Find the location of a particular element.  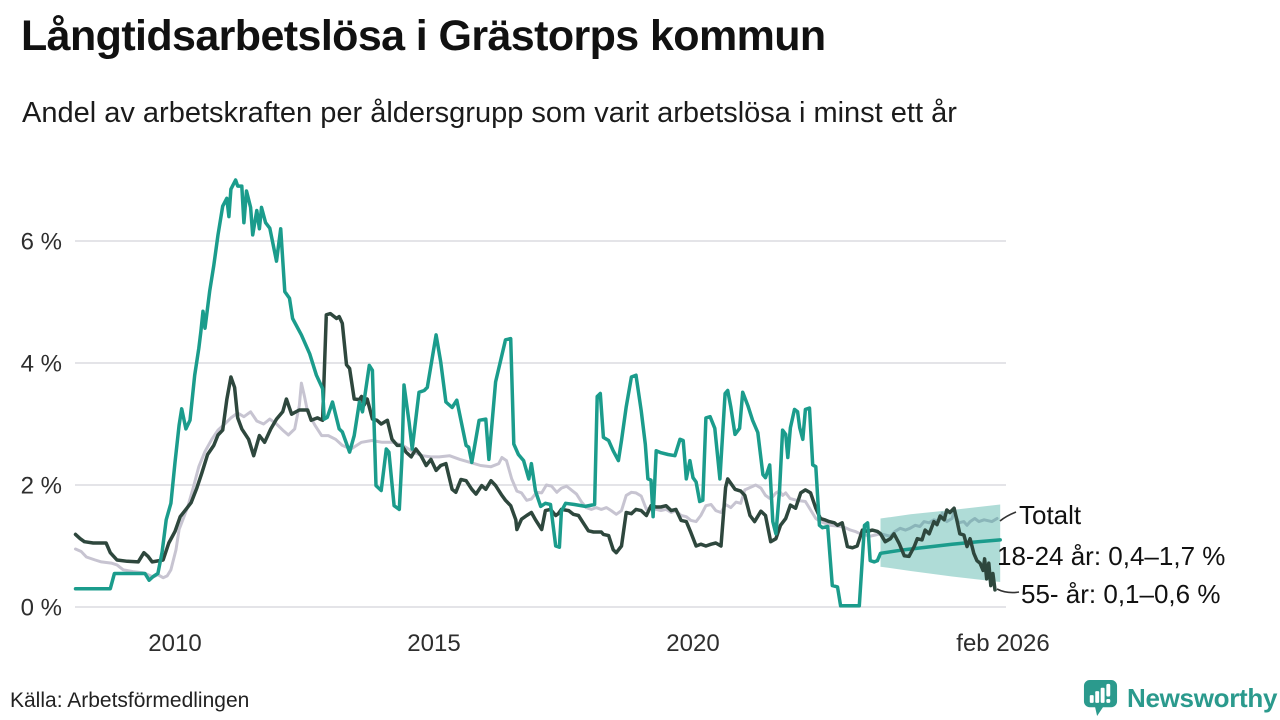

label-totalt: Totalt is located at coordinates (1050, 515).